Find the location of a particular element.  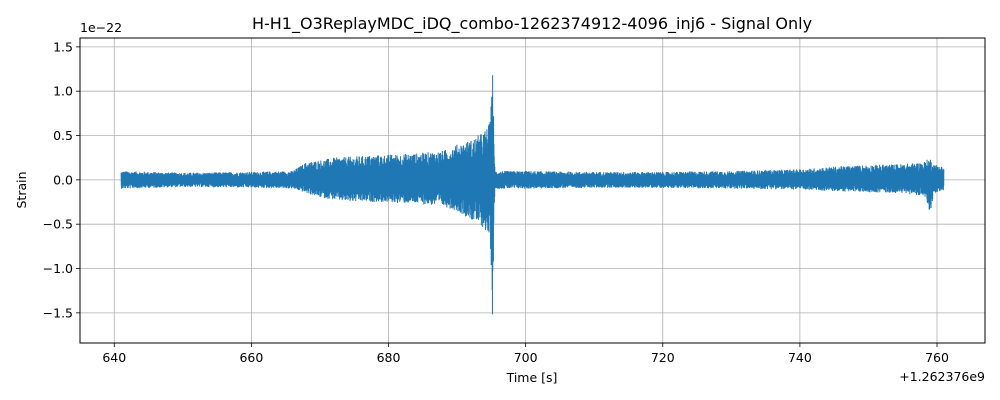

x-axis-title: Time [s] is located at coordinates (532, 377).